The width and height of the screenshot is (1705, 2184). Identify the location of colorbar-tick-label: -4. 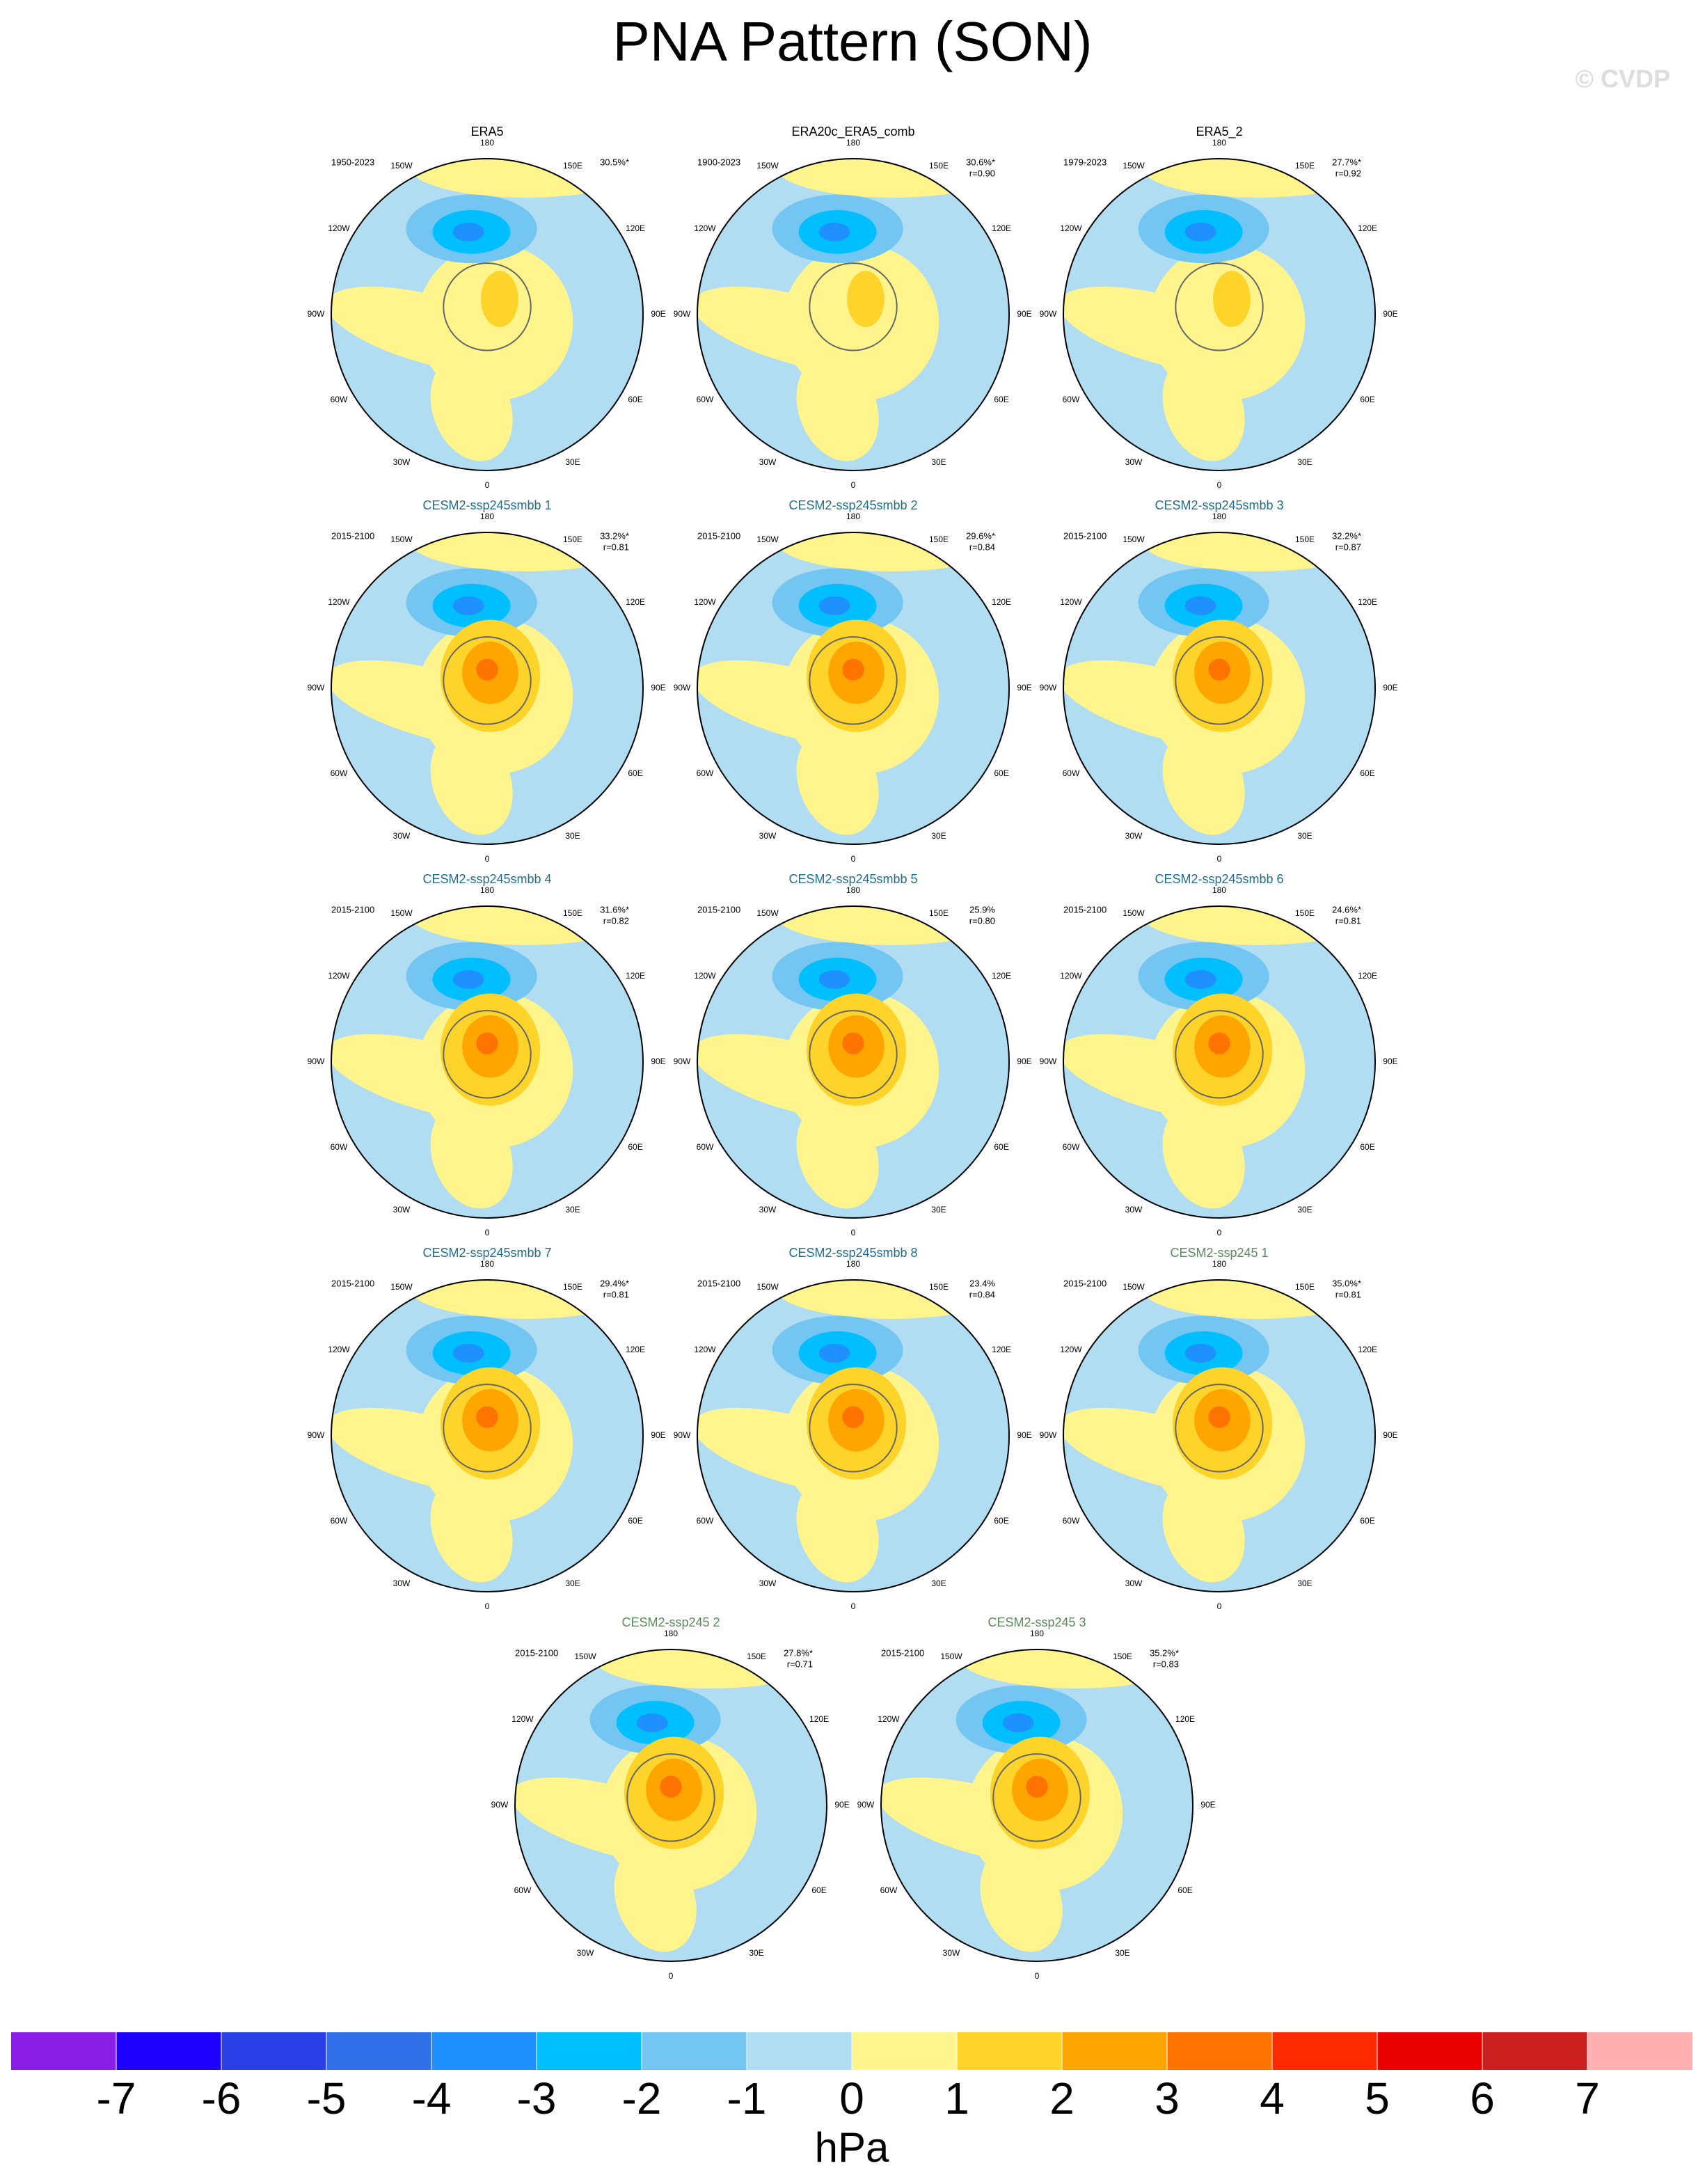
(432, 2098).